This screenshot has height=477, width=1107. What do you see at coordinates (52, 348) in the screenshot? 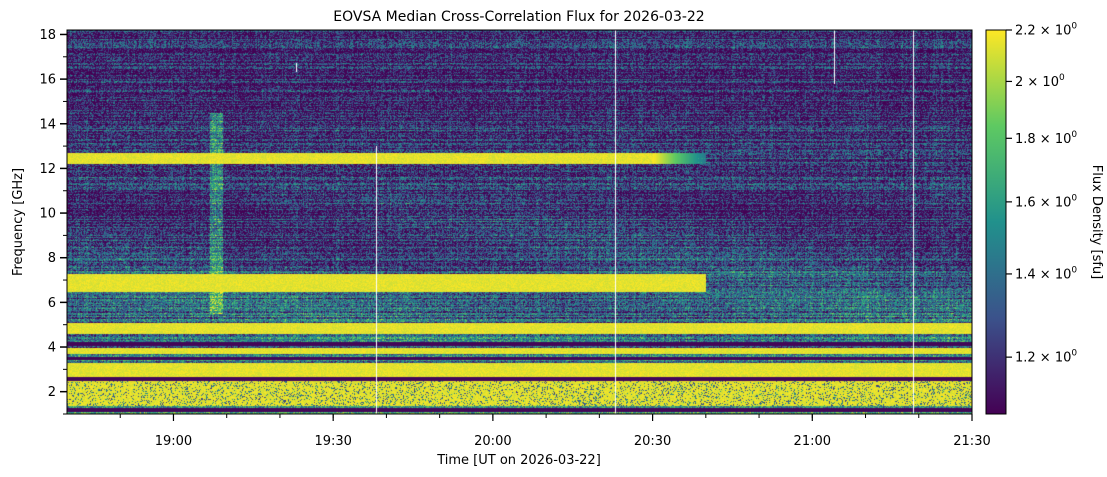
I see `y-tick-label: 4` at bounding box center [52, 348].